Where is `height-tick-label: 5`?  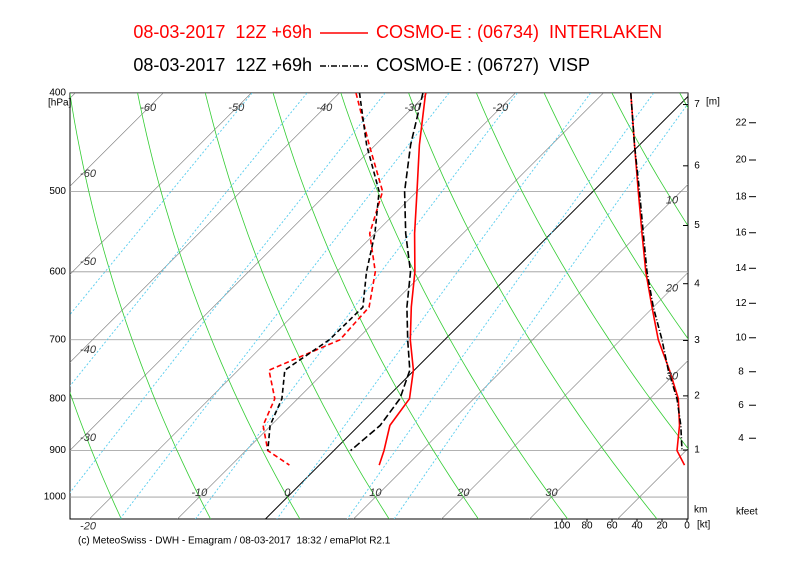
height-tick-label: 5 is located at coordinates (697, 225).